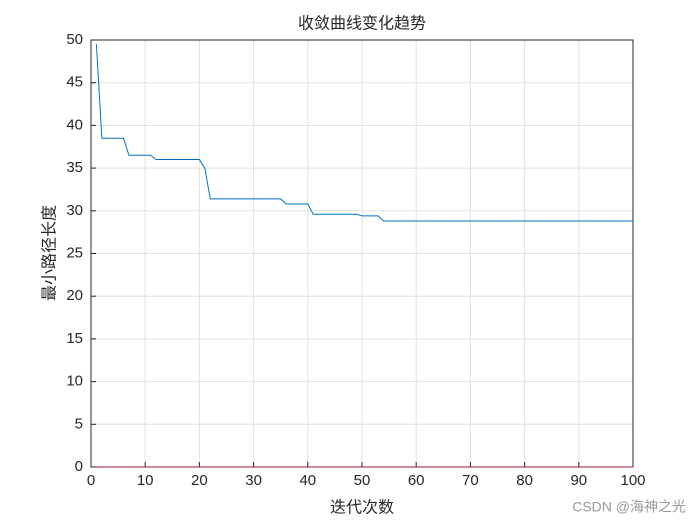 The width and height of the screenshot is (700, 525). I want to click on y-tick-label: 40, so click(74, 124).